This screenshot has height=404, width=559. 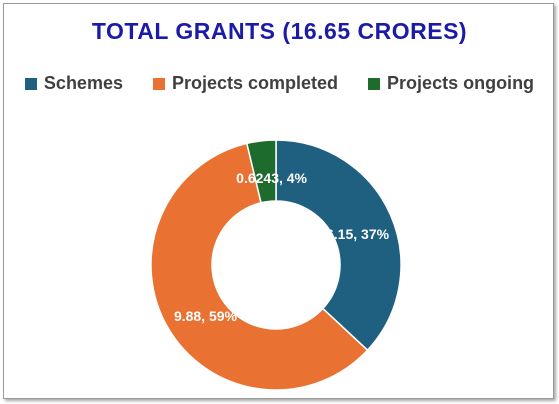 What do you see at coordinates (358, 234) in the screenshot?
I see `data-label-schemes: 6.15, 37%` at bounding box center [358, 234].